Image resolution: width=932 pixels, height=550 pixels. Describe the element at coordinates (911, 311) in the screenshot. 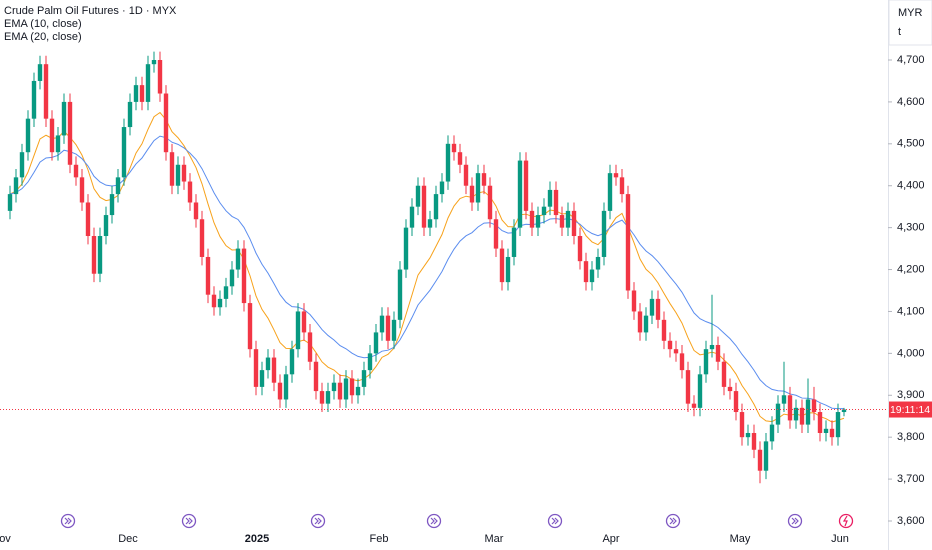

I see `y-tick-label: 4,100` at that location.